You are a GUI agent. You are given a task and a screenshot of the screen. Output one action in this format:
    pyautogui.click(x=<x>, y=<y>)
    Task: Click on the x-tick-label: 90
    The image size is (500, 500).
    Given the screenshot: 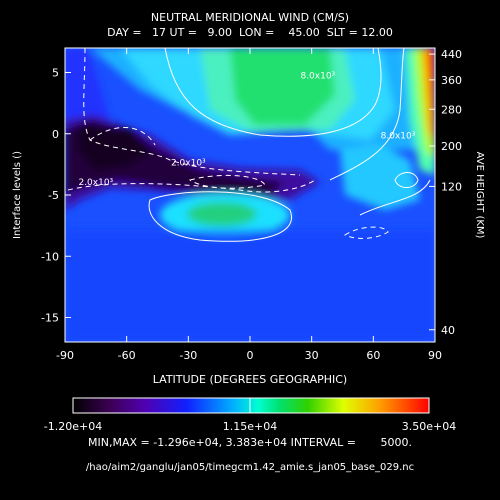 What is the action you would take?
    pyautogui.click(x=435, y=355)
    